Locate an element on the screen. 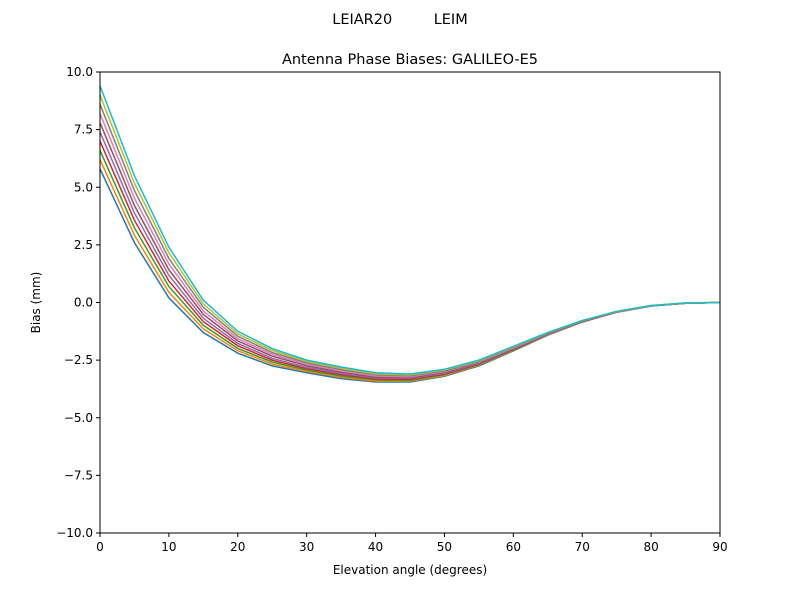  x-tick-label: 10 is located at coordinates (168, 547).